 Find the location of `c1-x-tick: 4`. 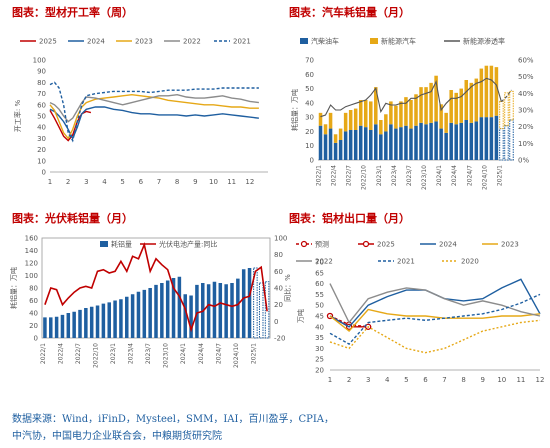

c1-x-tick: 4 is located at coordinates (104, 182).